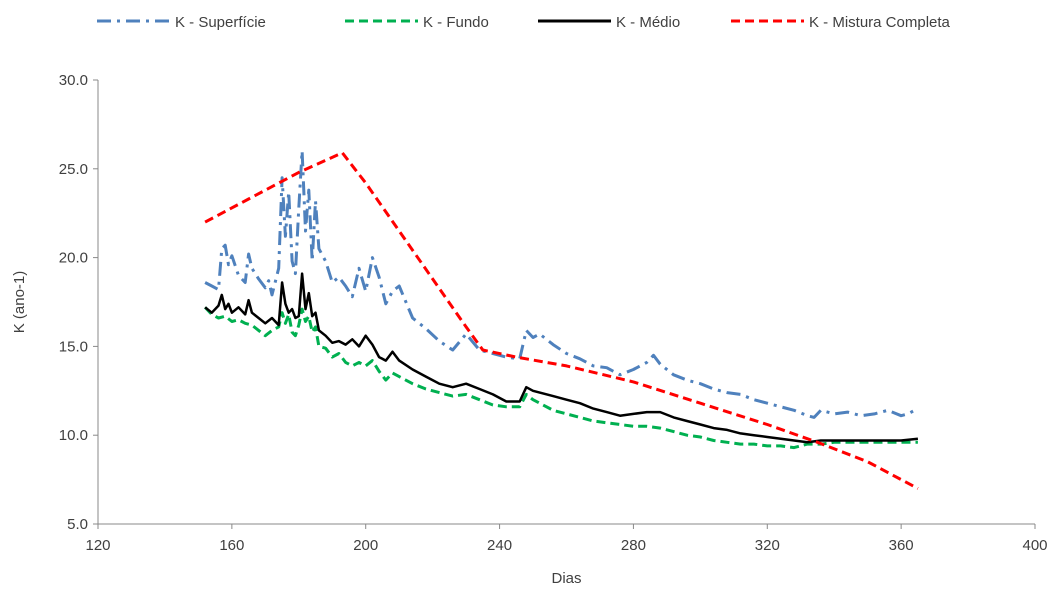  Describe the element at coordinates (73, 346) in the screenshot. I see `y-tick-label: 15.0` at that location.